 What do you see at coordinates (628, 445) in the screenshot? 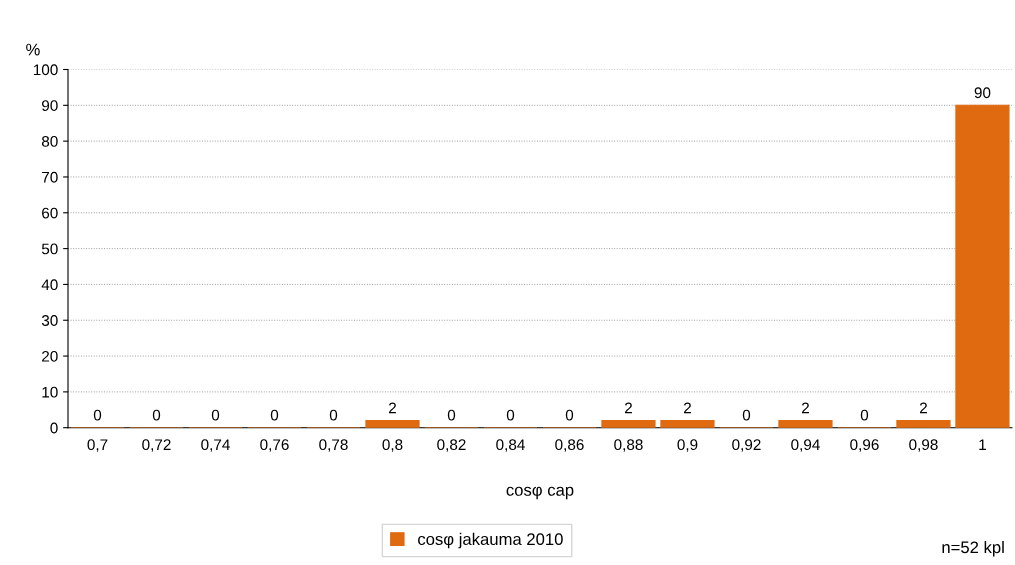
I see `x-tick-label: 0,88` at bounding box center [628, 445].